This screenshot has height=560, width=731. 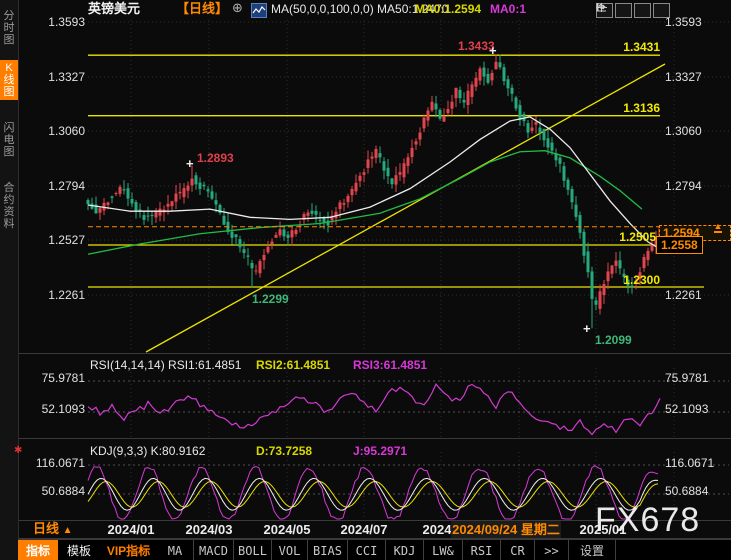 What do you see at coordinates (166, 365) in the screenshot?
I see `rsi-readout: RSI(14,14,14) RSI1:61.4851` at bounding box center [166, 365].